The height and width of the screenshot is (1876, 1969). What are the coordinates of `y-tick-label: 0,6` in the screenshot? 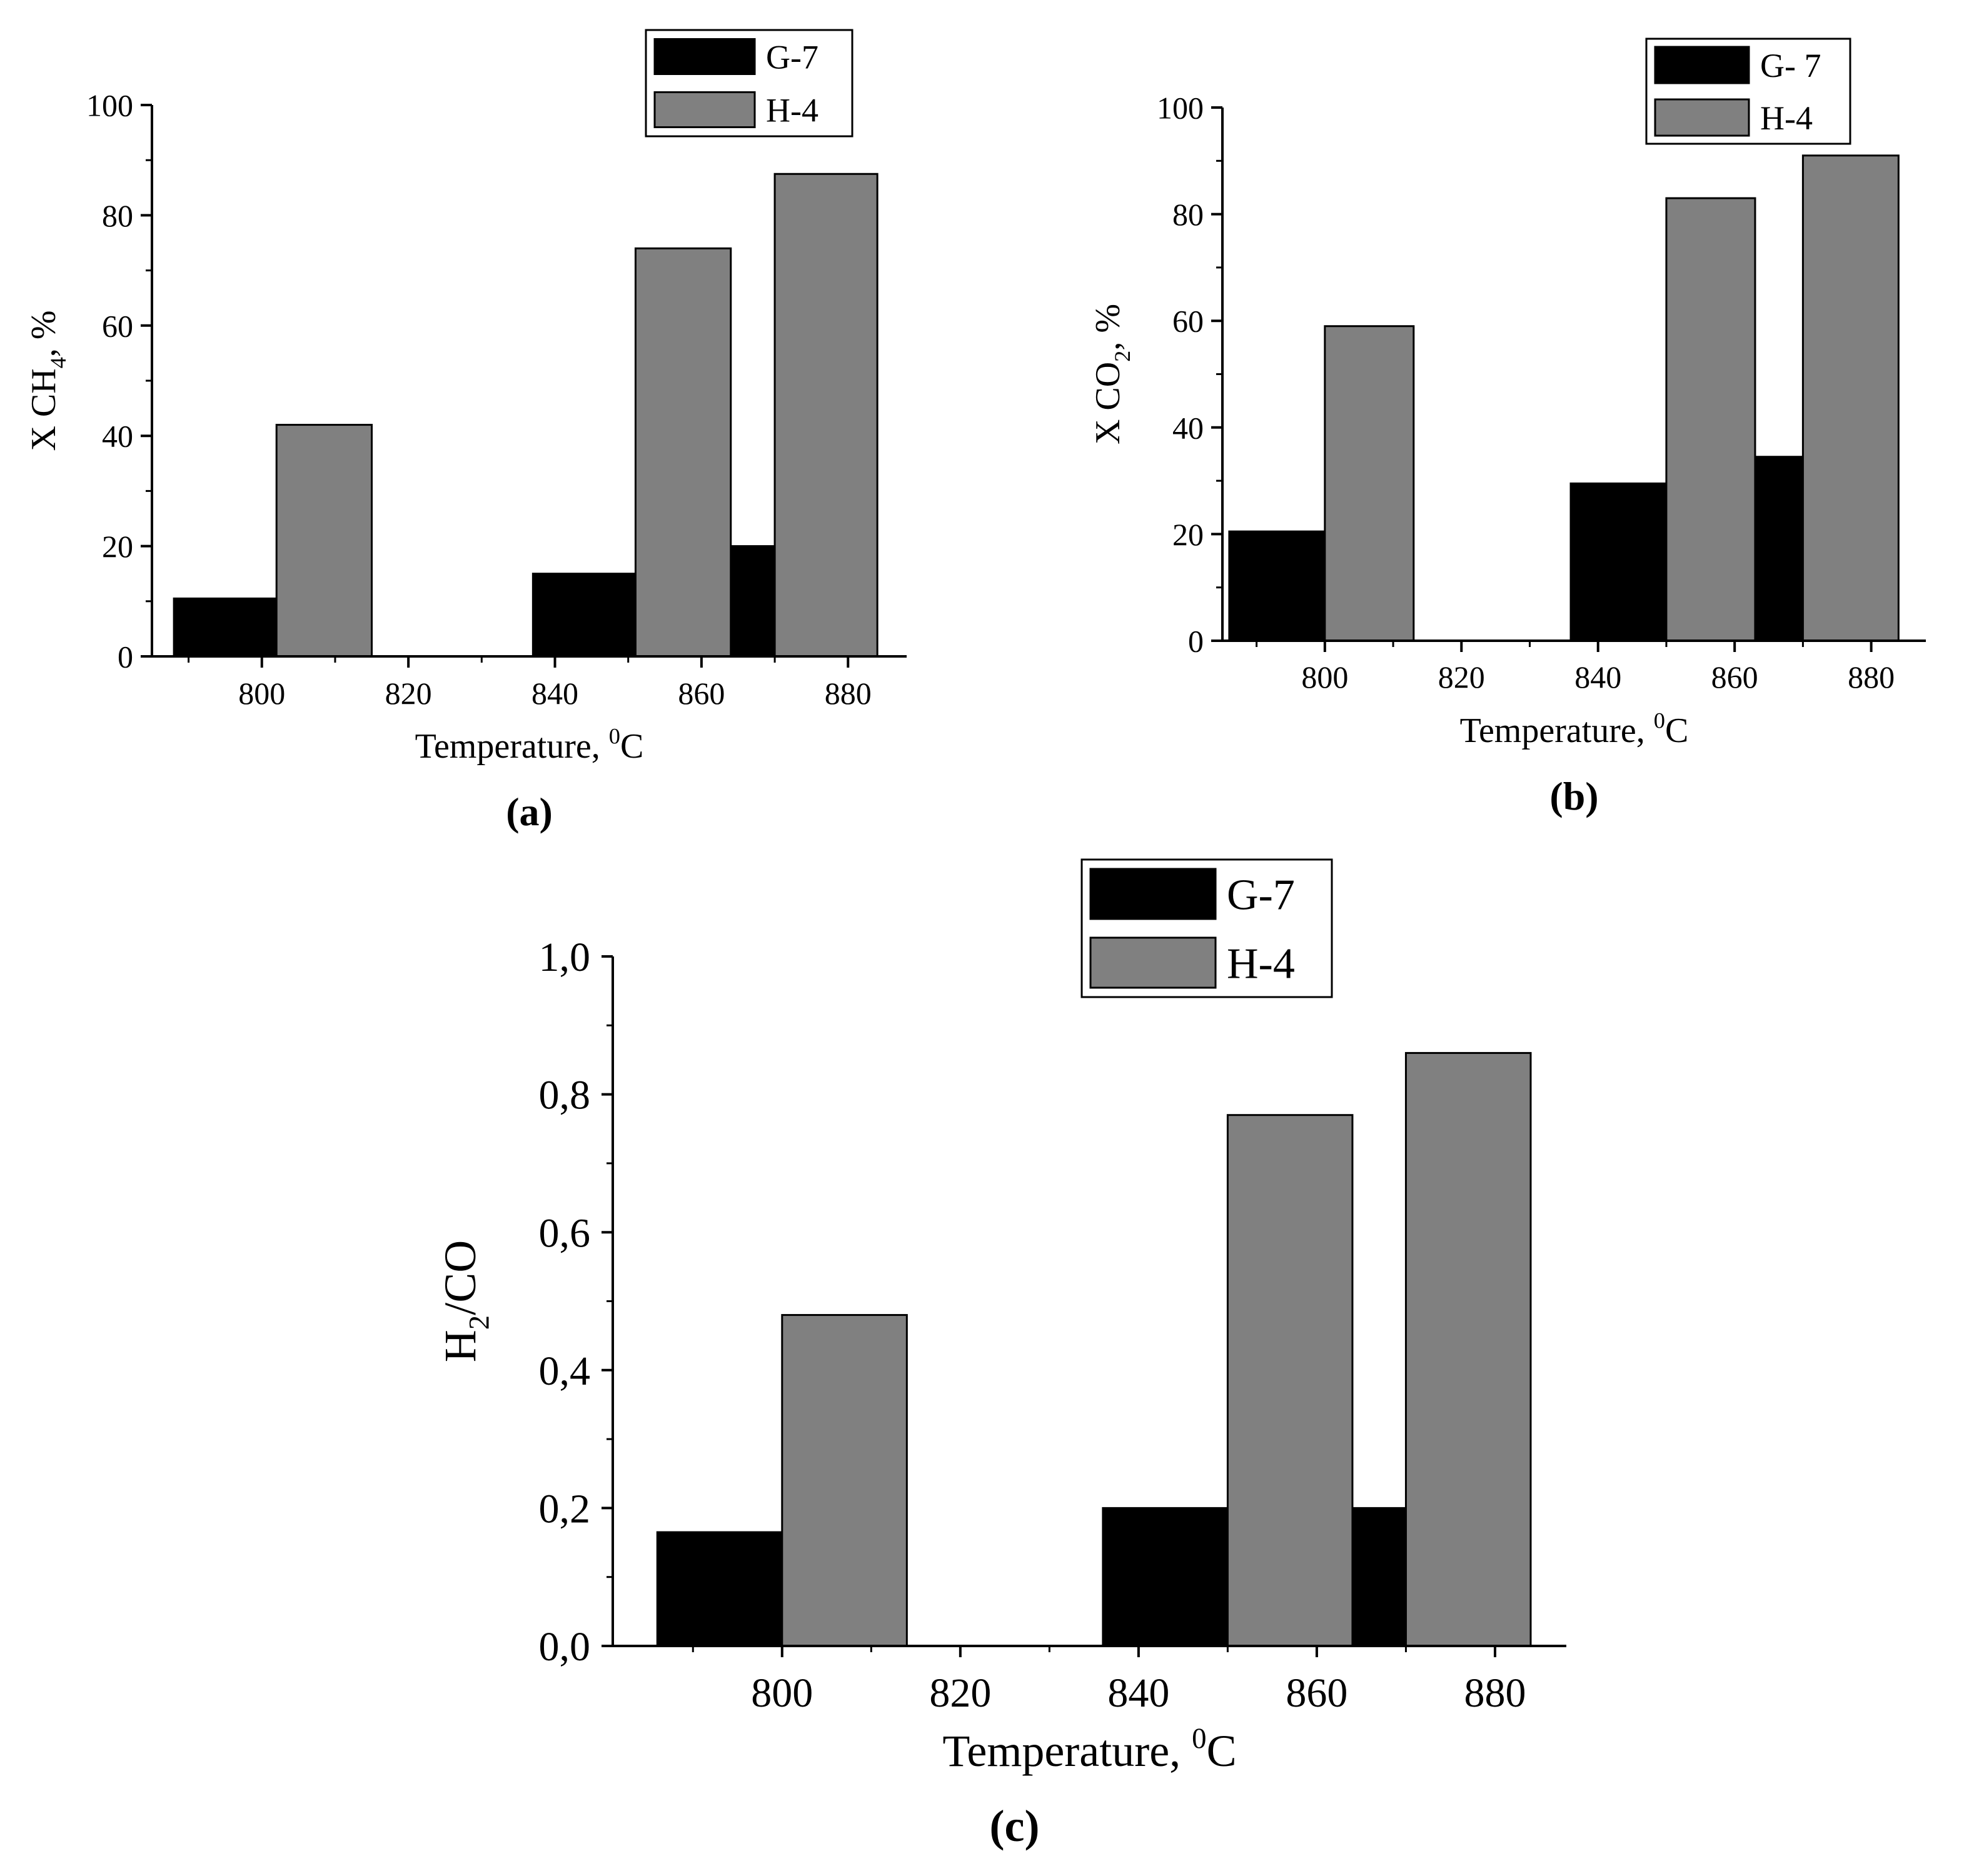 It's located at (565, 1233).